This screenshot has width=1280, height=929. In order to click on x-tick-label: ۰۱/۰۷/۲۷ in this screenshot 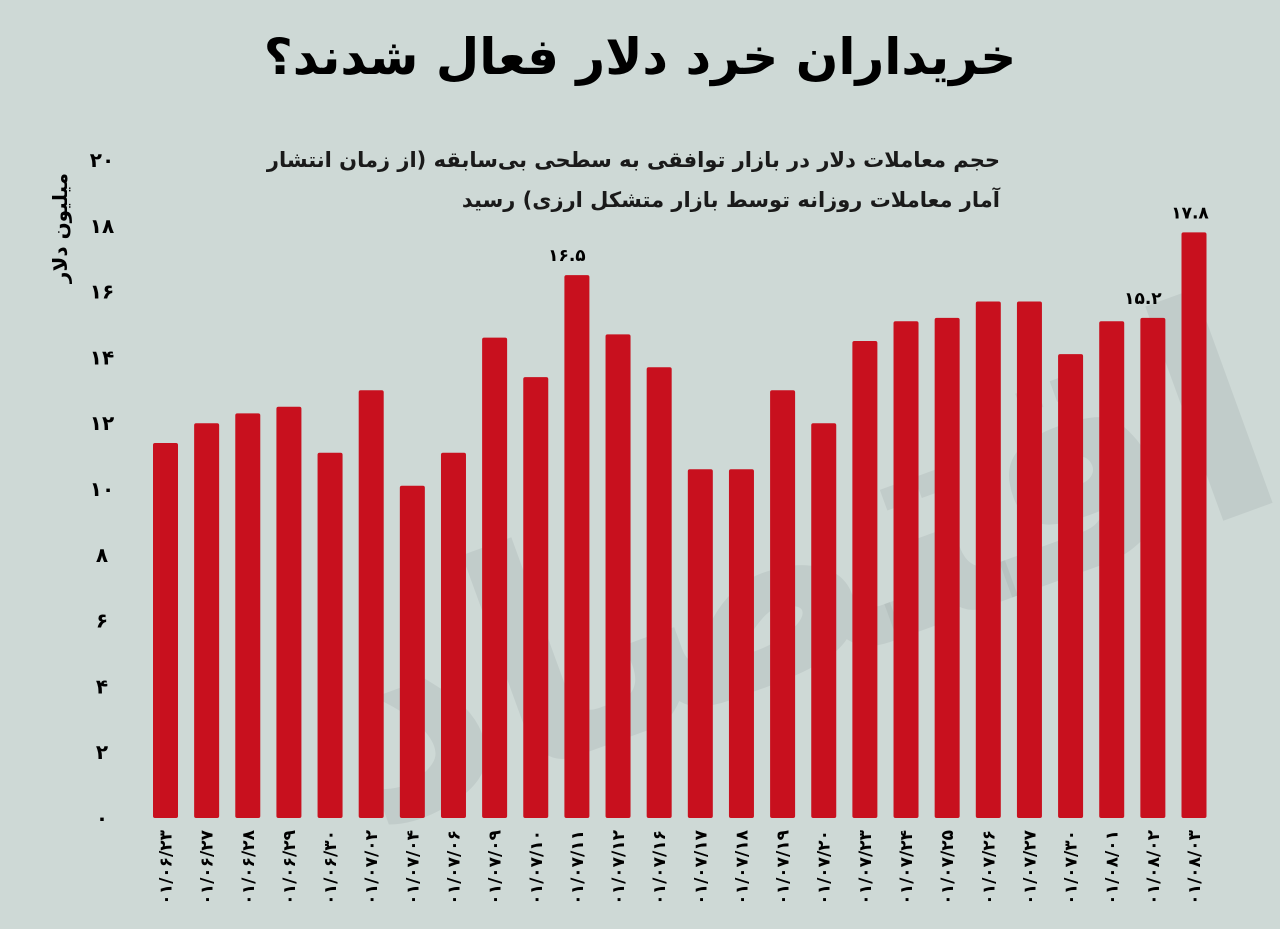, I will do `click(1030, 866)`.